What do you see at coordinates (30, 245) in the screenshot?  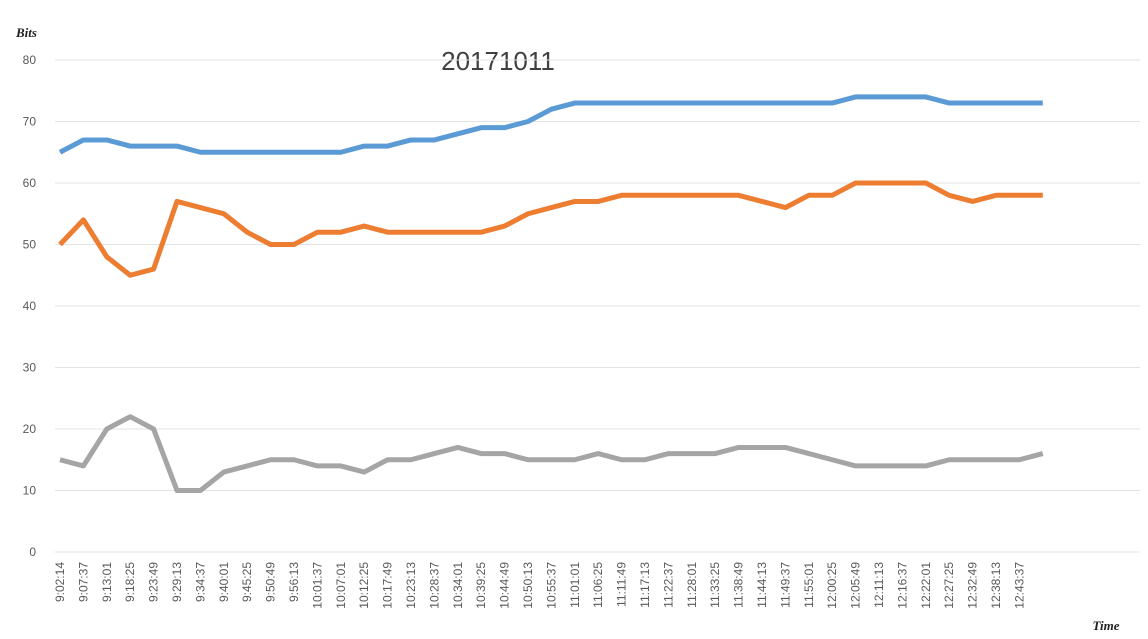 I see `y-tick-label: 50` at bounding box center [30, 245].